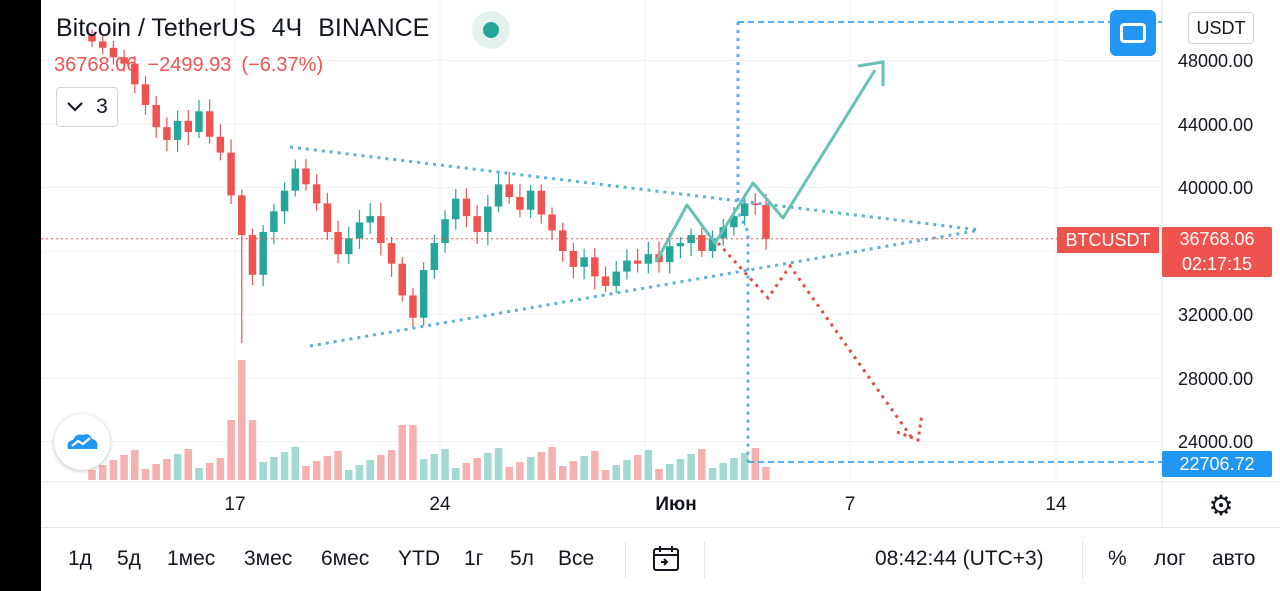  I want to click on exchange-label: BINANCE, so click(374, 28).